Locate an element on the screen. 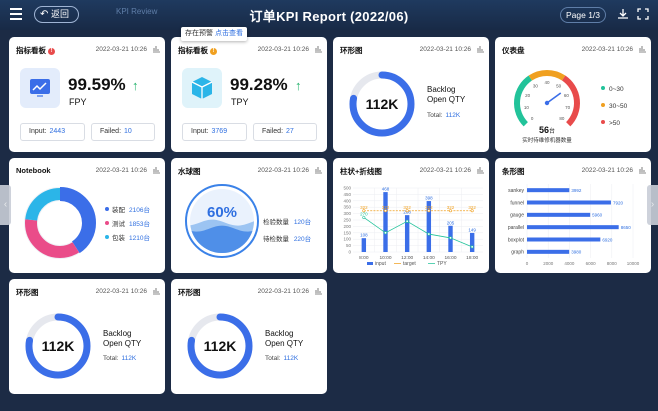 The image size is (658, 411). donut-legend-item: 包装 1210台 is located at coordinates (127, 239).